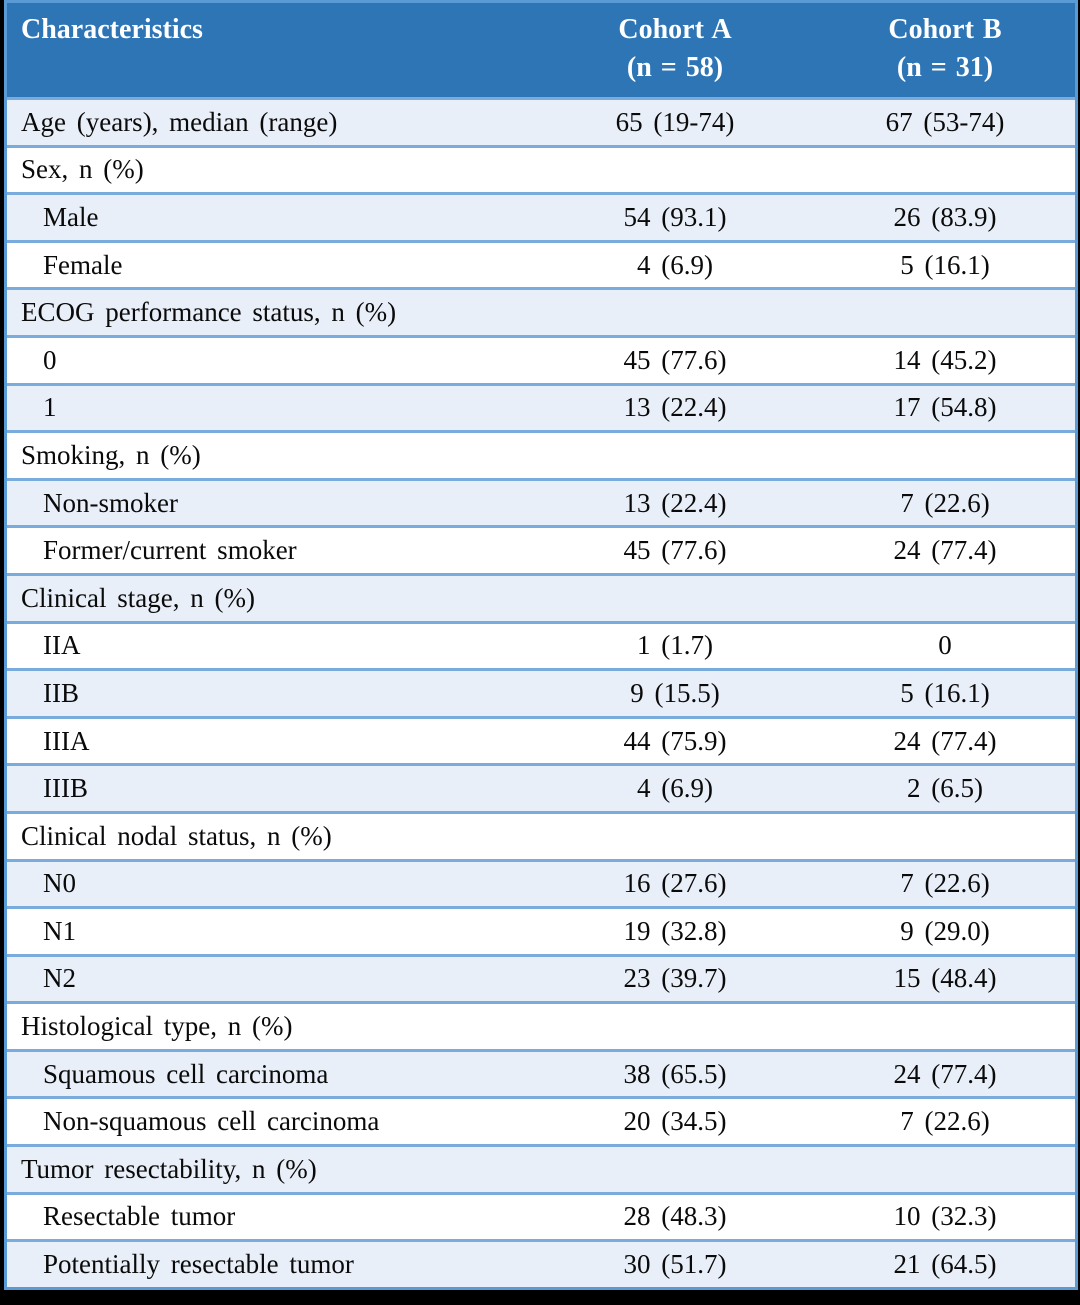 Image resolution: width=1080 pixels, height=1305 pixels. Describe the element at coordinates (139, 1216) in the screenshot. I see `row-label-cell: Resectable tumor` at that location.